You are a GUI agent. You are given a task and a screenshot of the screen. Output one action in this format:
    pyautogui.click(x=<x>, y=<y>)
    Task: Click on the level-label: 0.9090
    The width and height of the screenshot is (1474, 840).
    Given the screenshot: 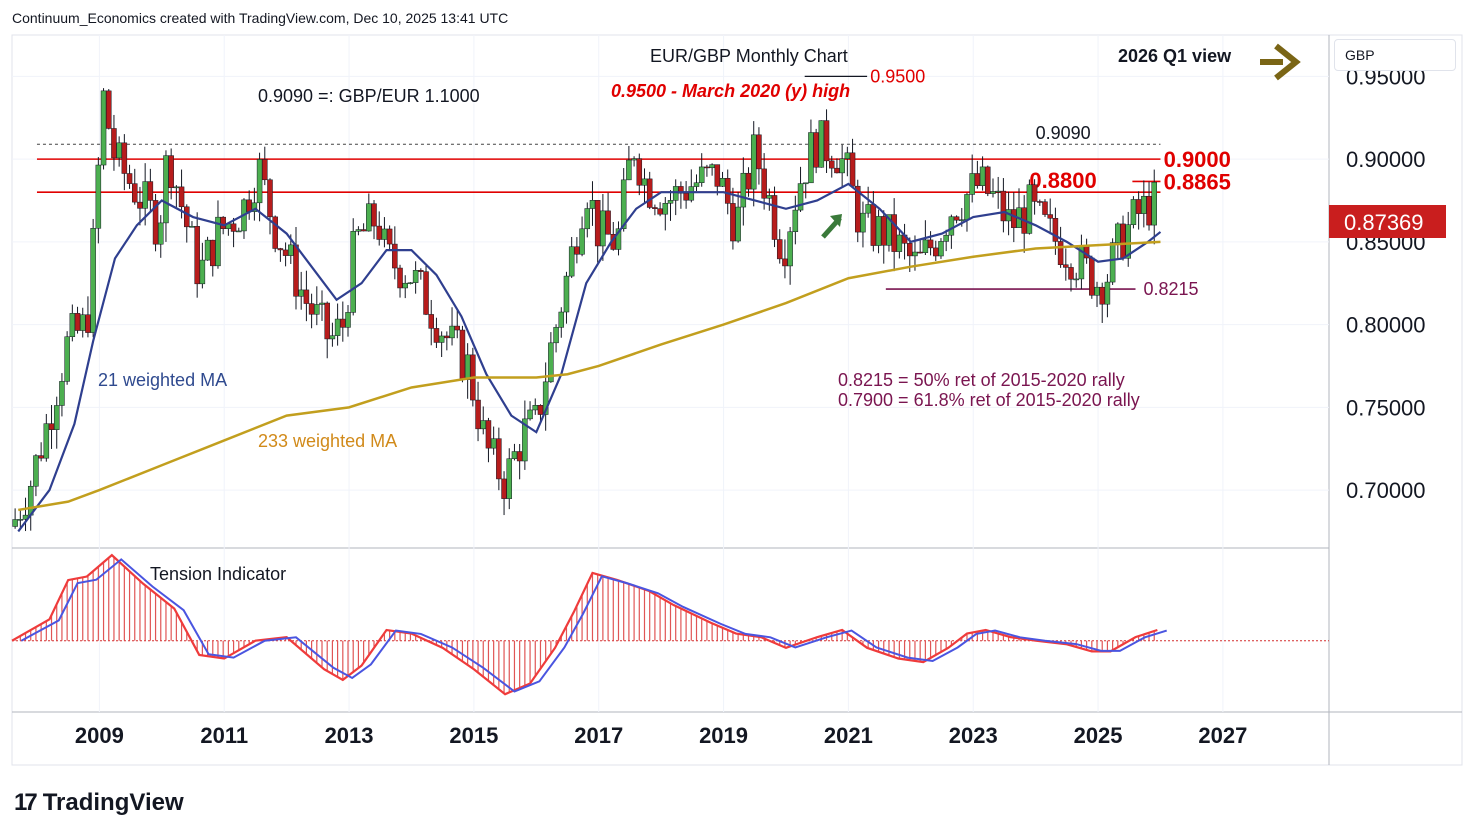 What is the action you would take?
    pyautogui.click(x=1063, y=133)
    